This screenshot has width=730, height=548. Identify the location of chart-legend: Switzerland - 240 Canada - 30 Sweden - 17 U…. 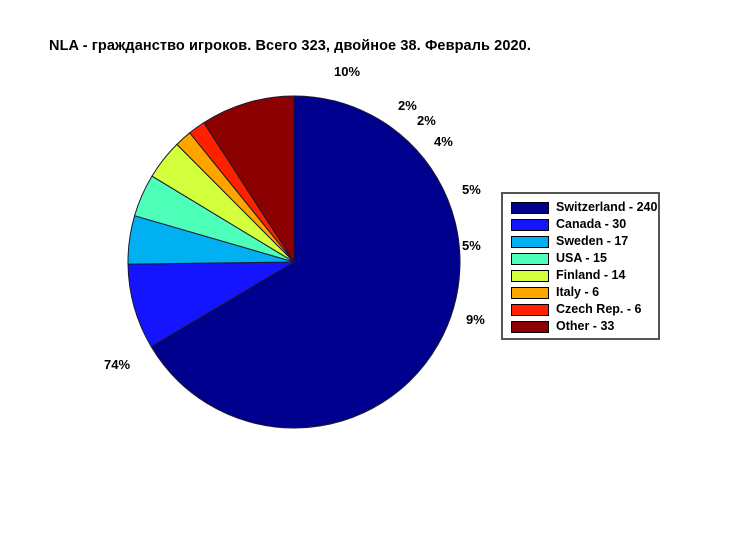
(580, 266).